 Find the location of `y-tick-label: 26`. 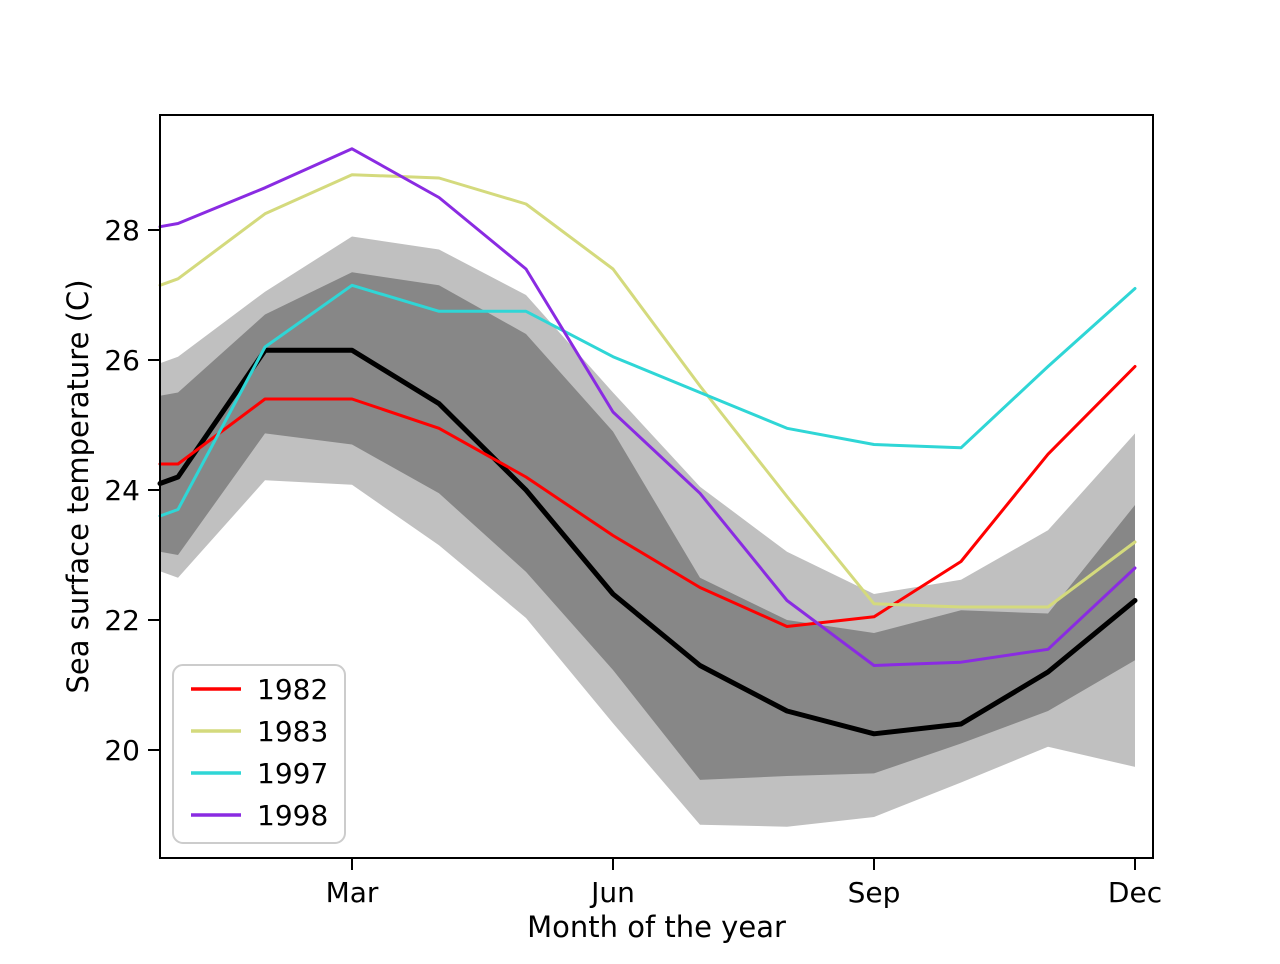

y-tick-label: 26 is located at coordinates (122, 360).